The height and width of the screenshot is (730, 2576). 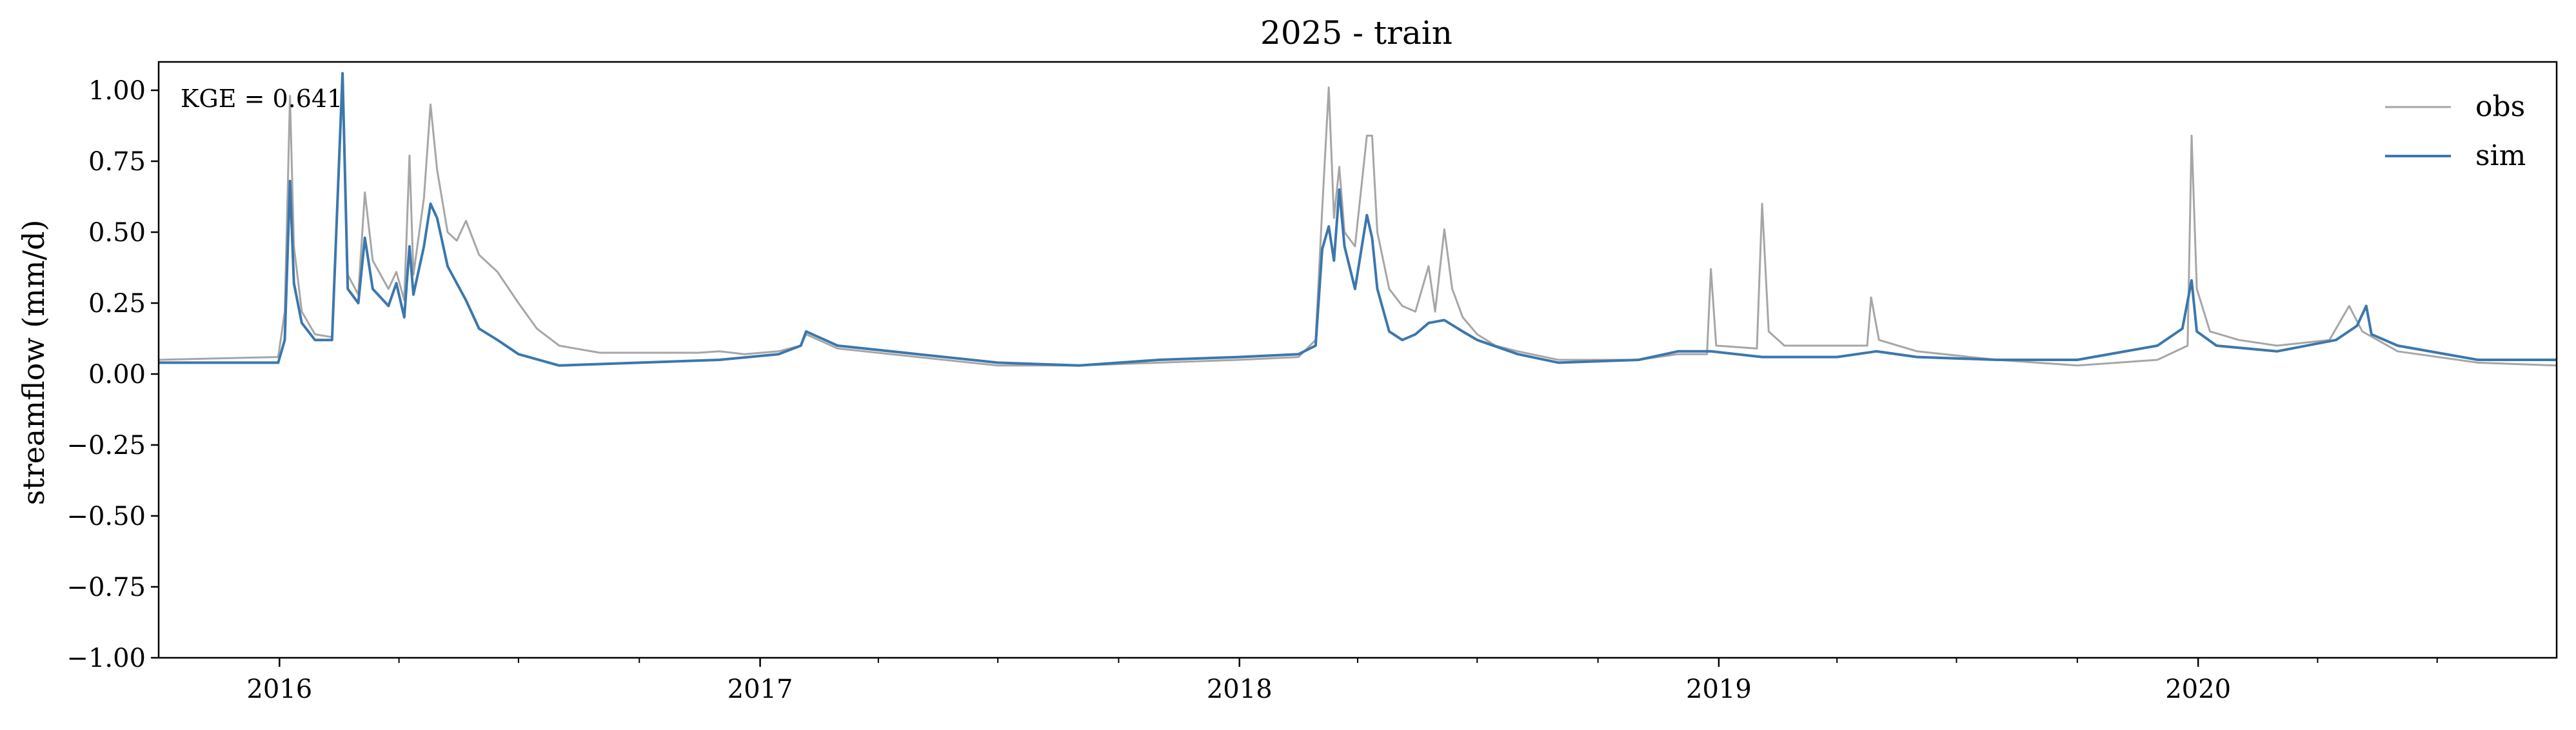 I want to click on x-tick-label: 2020, so click(x=2198, y=690).